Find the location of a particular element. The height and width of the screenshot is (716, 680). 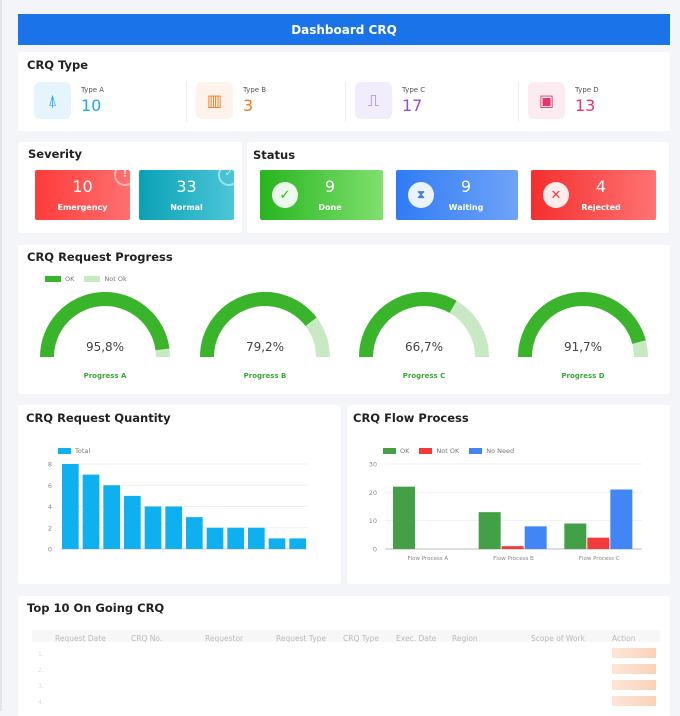

quantity-chart: 0 2 4 6 8 is located at coordinates (178, 507).